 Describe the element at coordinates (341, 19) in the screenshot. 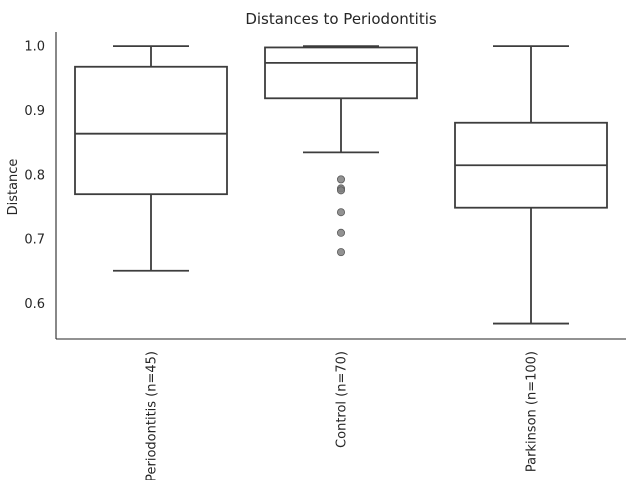

I see `chart-title: Distances to Periodontitis` at that location.